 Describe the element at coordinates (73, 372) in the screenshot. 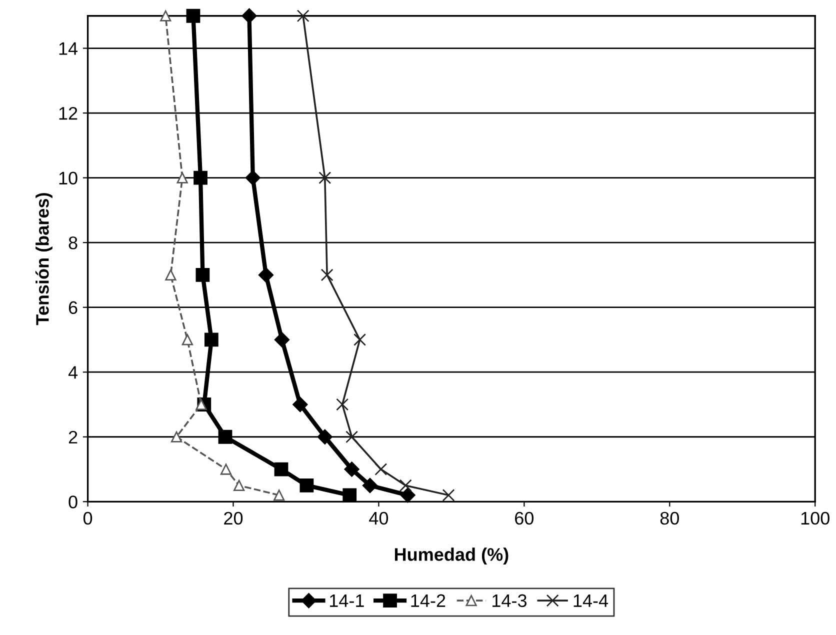

I see `y-tick-label: 4` at that location.